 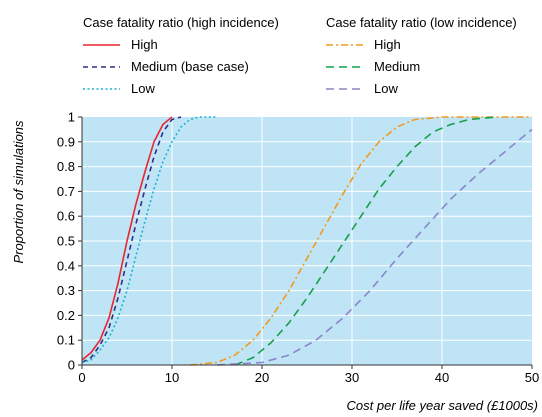 I want to click on y-tick-label: 0.1, so click(x=66, y=340).